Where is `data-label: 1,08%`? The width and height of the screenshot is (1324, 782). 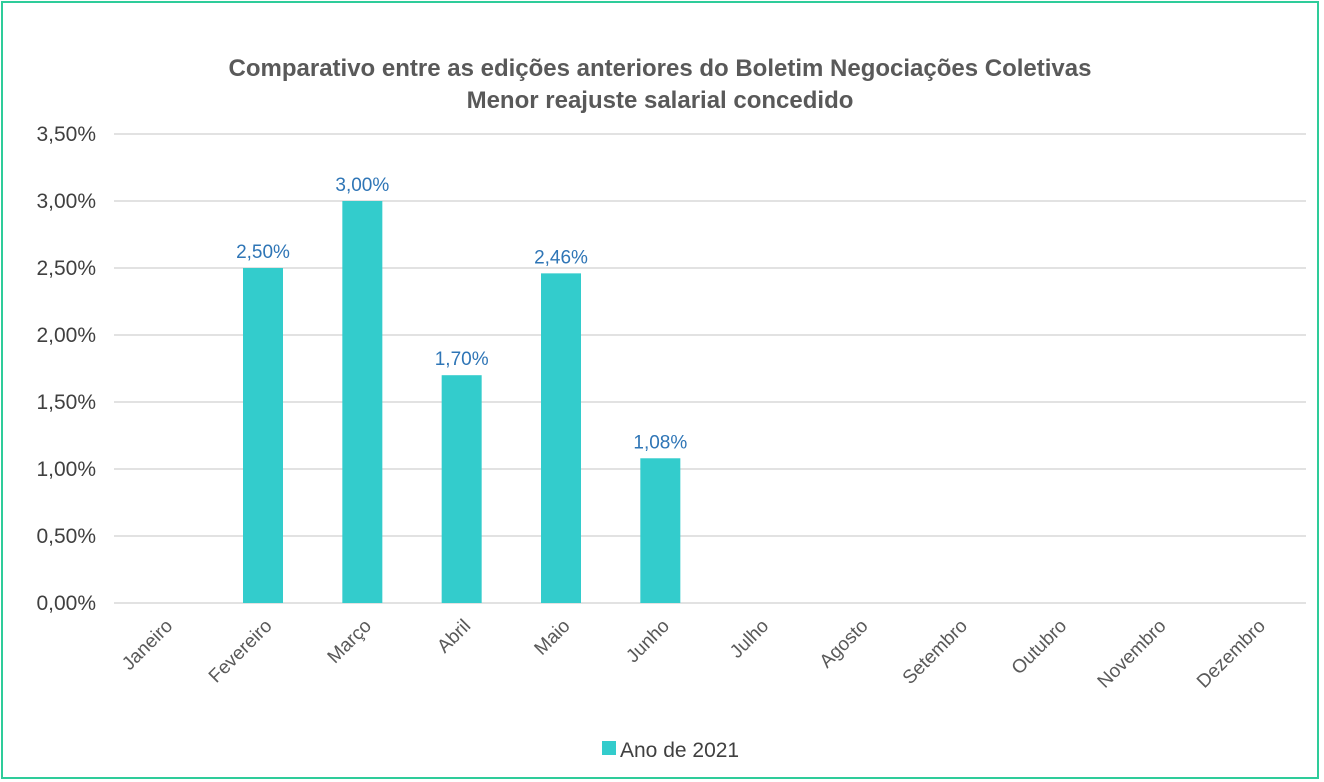
data-label: 1,08% is located at coordinates (660, 442).